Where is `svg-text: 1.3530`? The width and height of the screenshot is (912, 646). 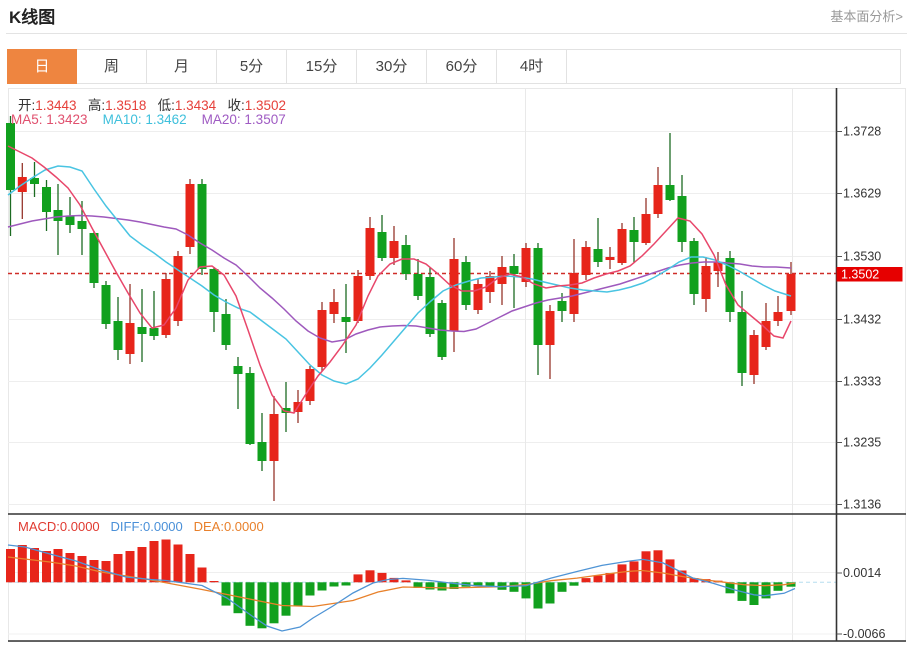
svg-text: 1.3530 is located at coordinates (862, 257).